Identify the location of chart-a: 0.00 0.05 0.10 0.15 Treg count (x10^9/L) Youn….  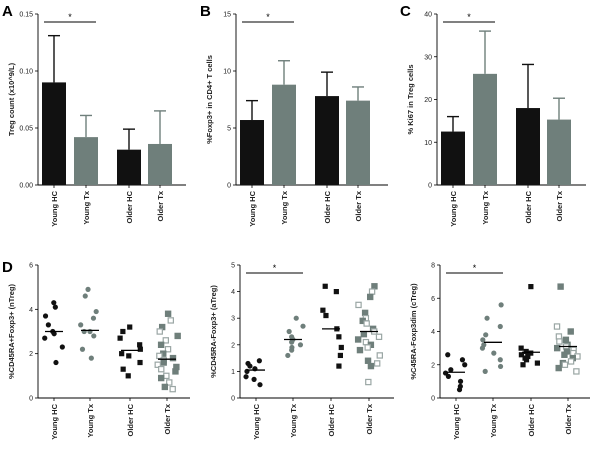
(96, 119).